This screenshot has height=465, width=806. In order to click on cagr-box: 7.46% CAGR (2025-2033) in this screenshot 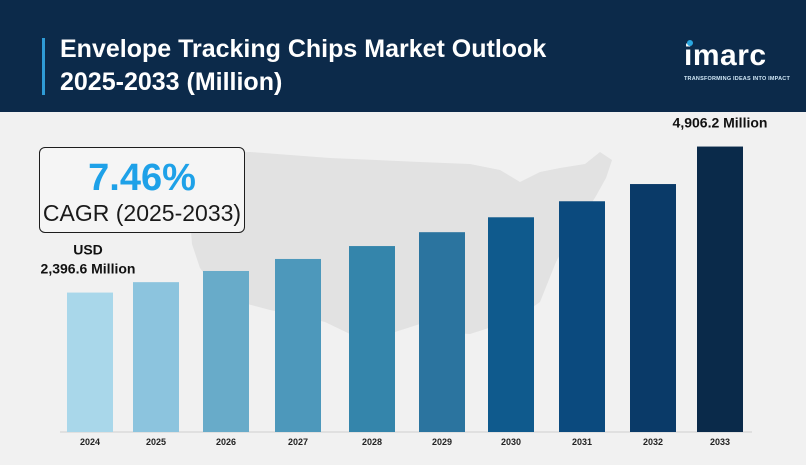, I will do `click(142, 190)`.